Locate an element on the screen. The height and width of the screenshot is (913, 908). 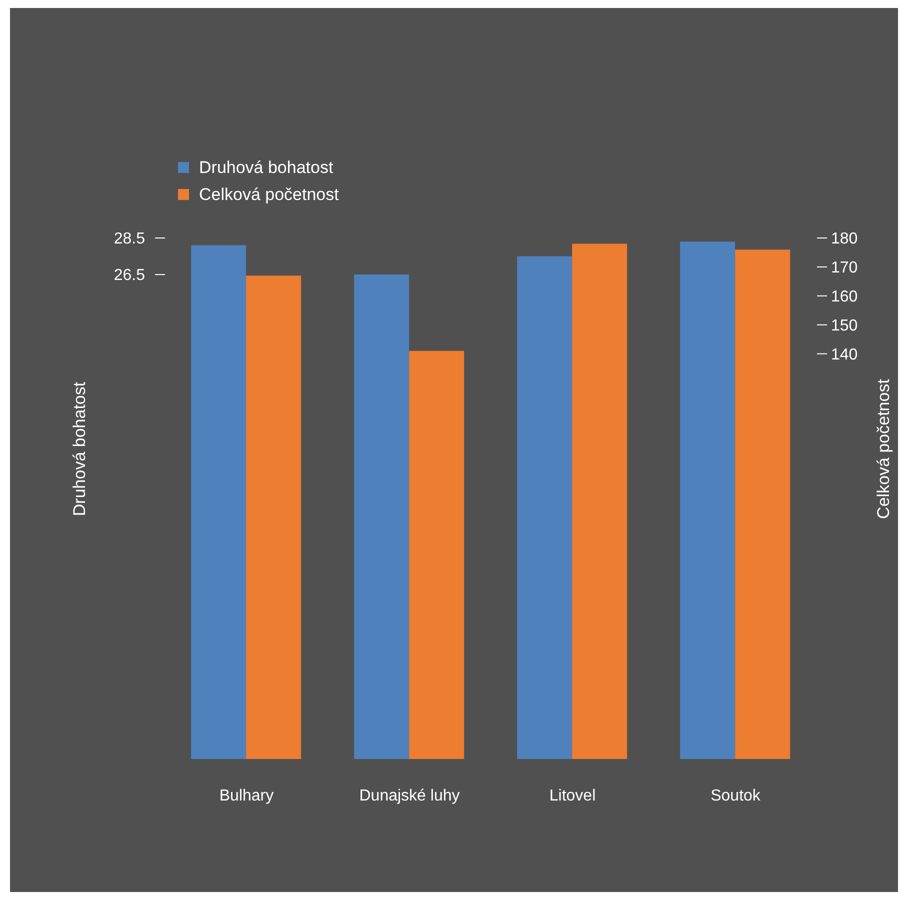
y2-tick-label: 180 is located at coordinates (844, 239).